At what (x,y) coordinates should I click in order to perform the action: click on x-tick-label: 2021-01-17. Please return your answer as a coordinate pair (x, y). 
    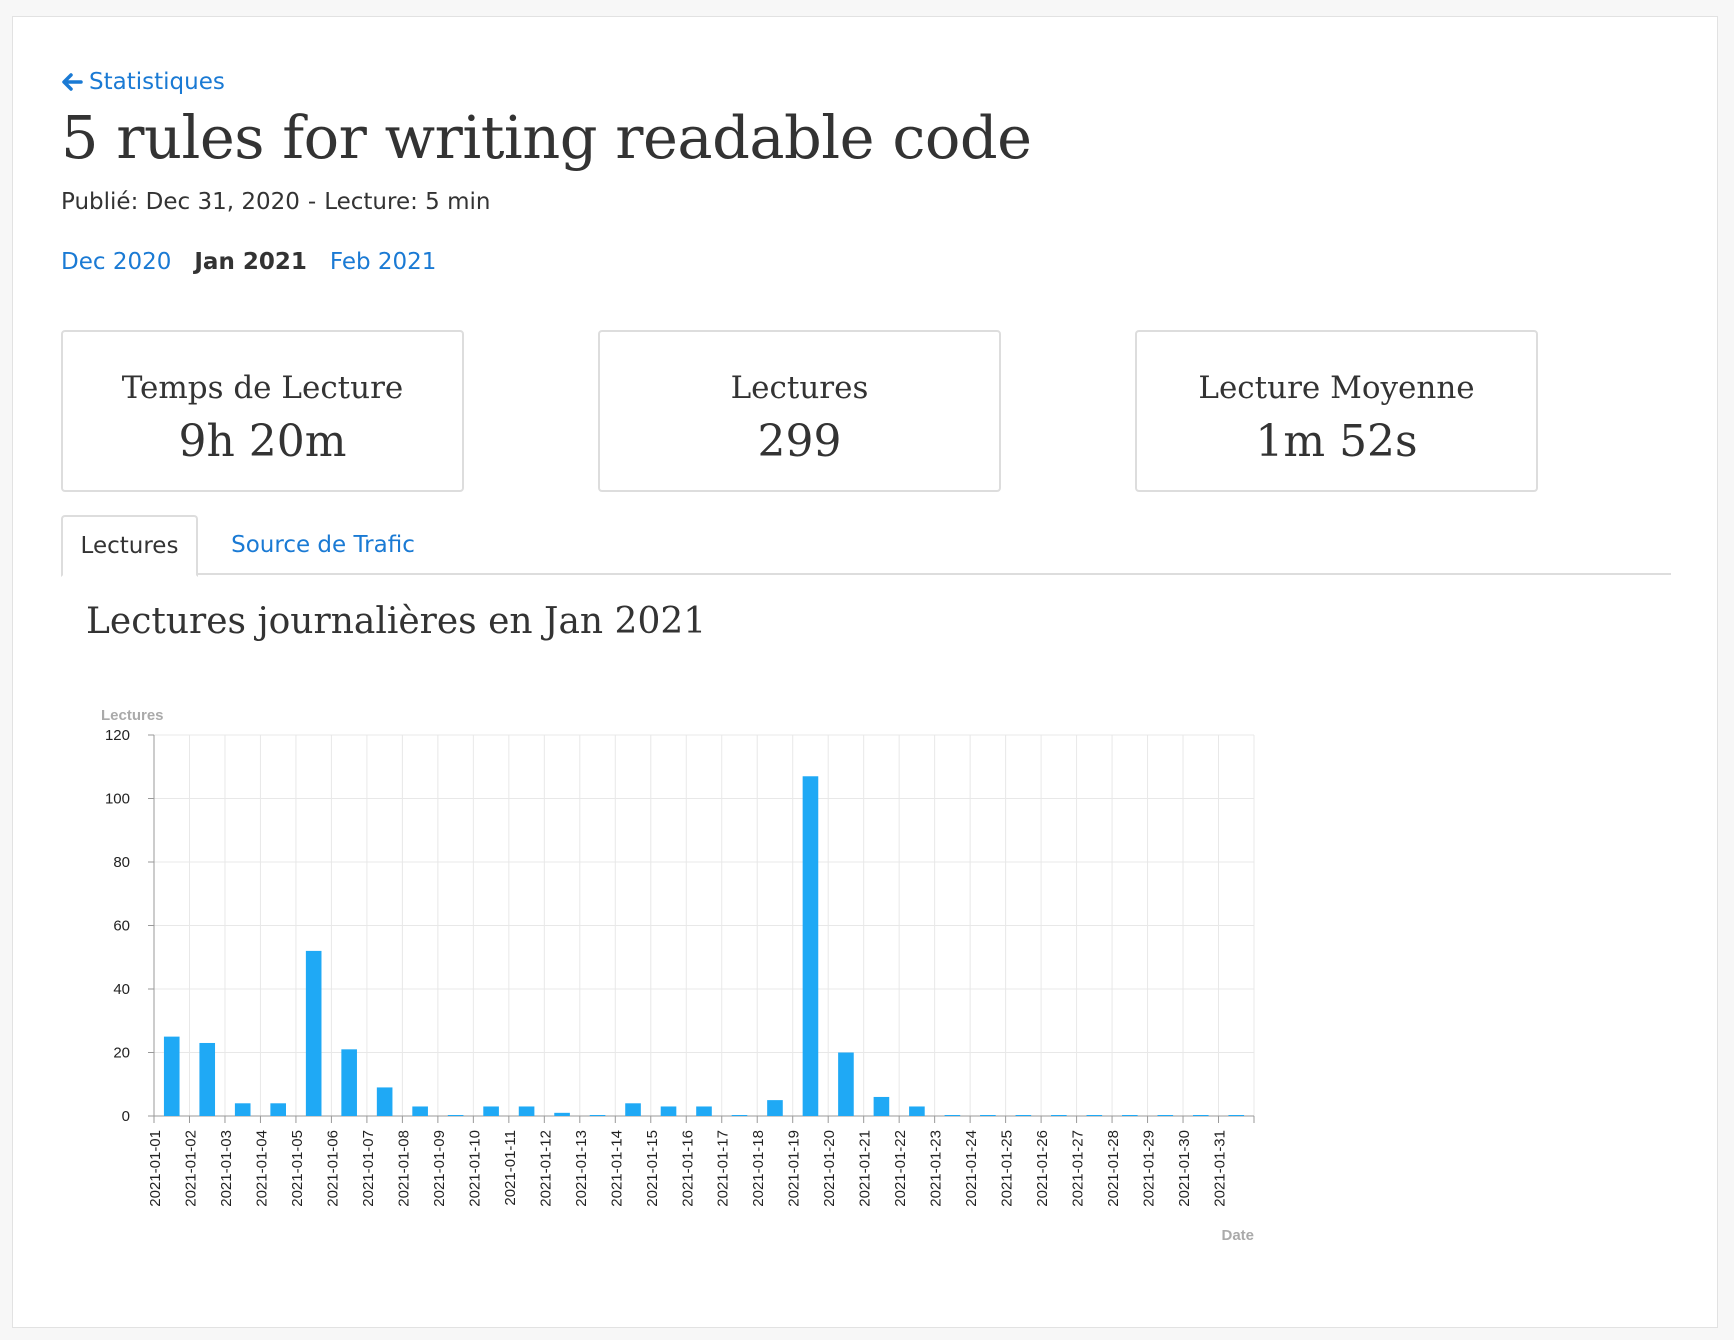
    Looking at the image, I should click on (723, 1168).